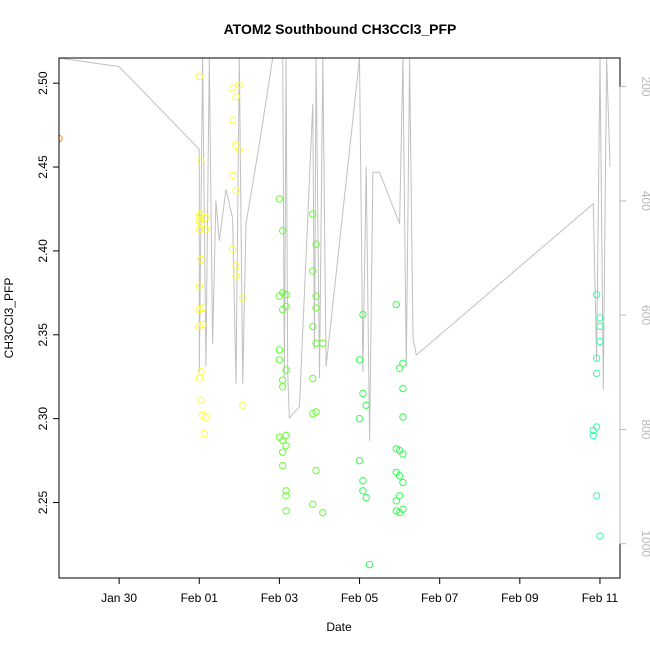 The width and height of the screenshot is (650, 650). Describe the element at coordinates (119, 598) in the screenshot. I see `x-tick-label: Jan 30` at that location.